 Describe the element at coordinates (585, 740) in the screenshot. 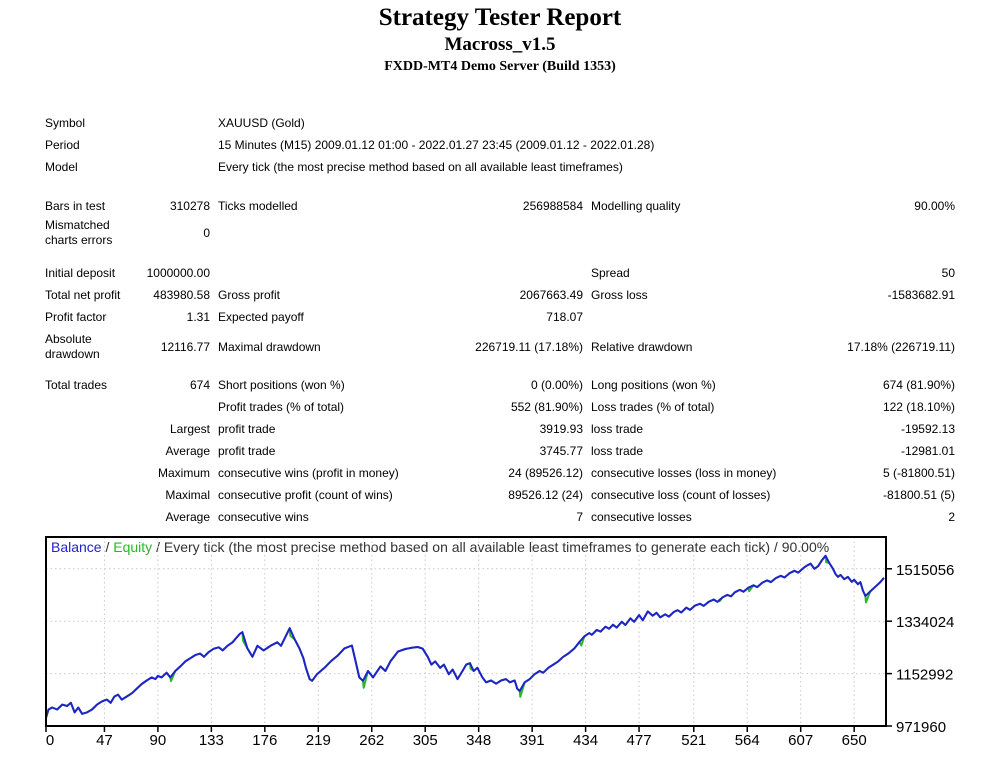

I see `x-axis-label: 434` at that location.